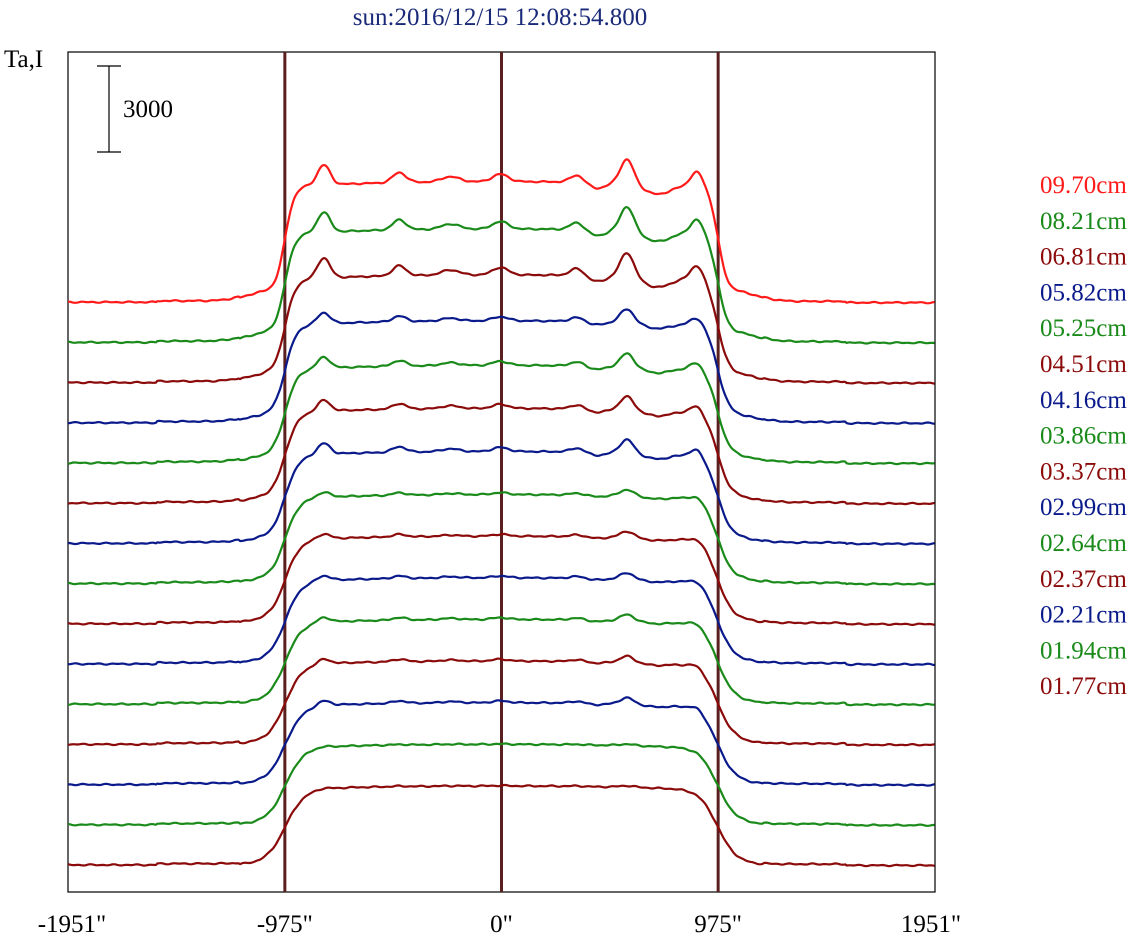  What do you see at coordinates (1083, 543) in the screenshot?
I see `legend-item: 02.64cm` at bounding box center [1083, 543].